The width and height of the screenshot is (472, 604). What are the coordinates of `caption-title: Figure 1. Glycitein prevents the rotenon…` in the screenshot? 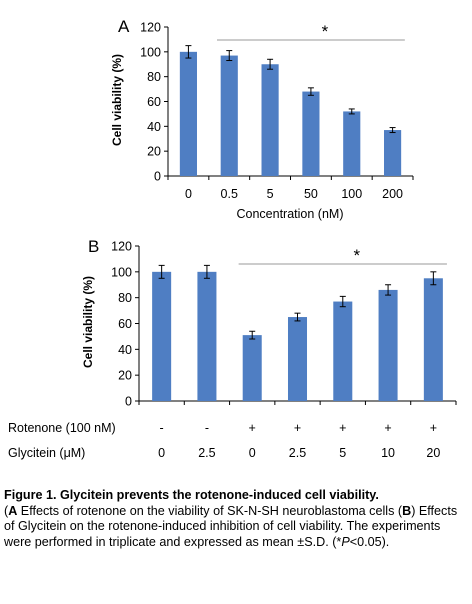 It's located at (191, 495).